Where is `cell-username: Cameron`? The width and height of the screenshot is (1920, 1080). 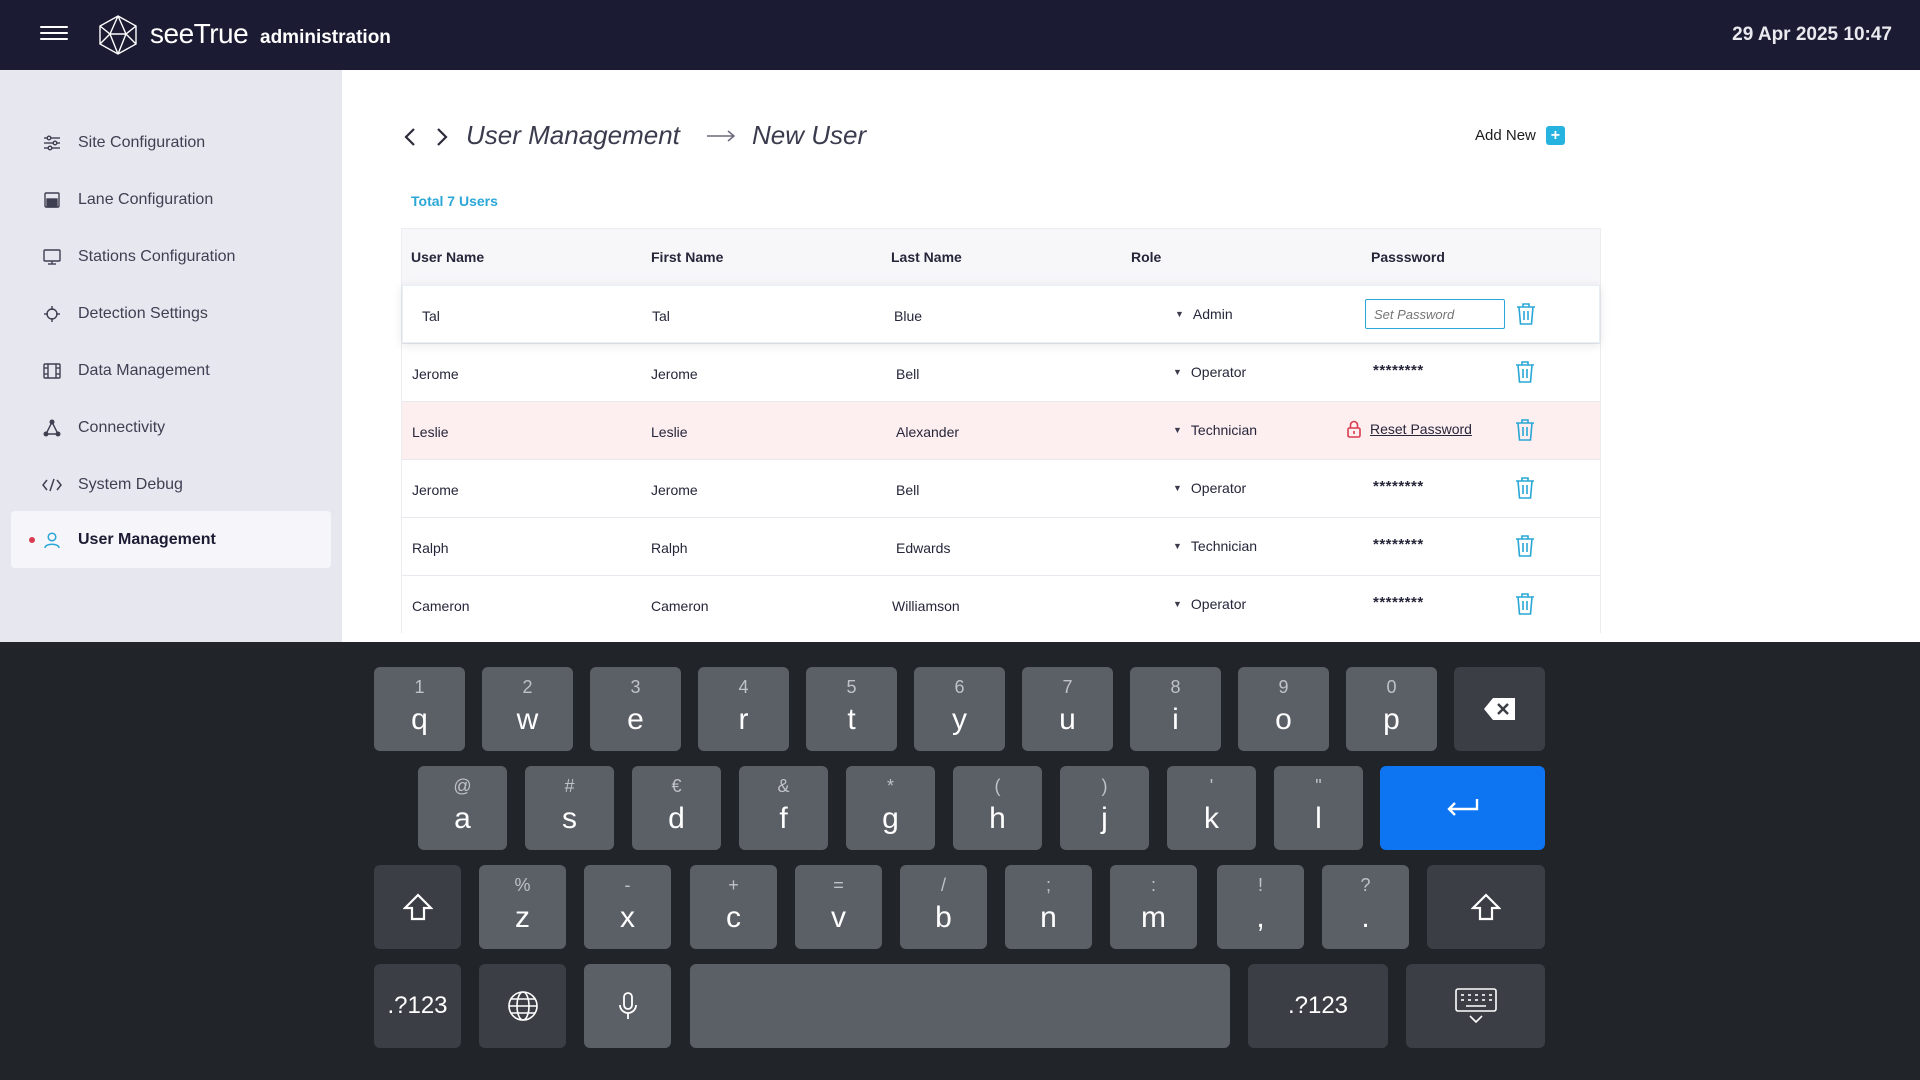 cell-username: Cameron is located at coordinates (441, 606).